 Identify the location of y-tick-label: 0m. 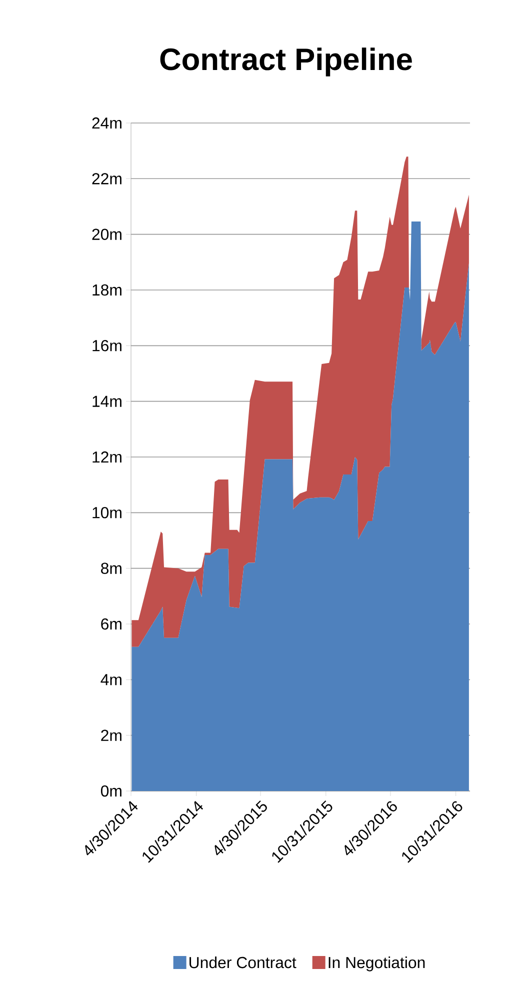
(111, 791).